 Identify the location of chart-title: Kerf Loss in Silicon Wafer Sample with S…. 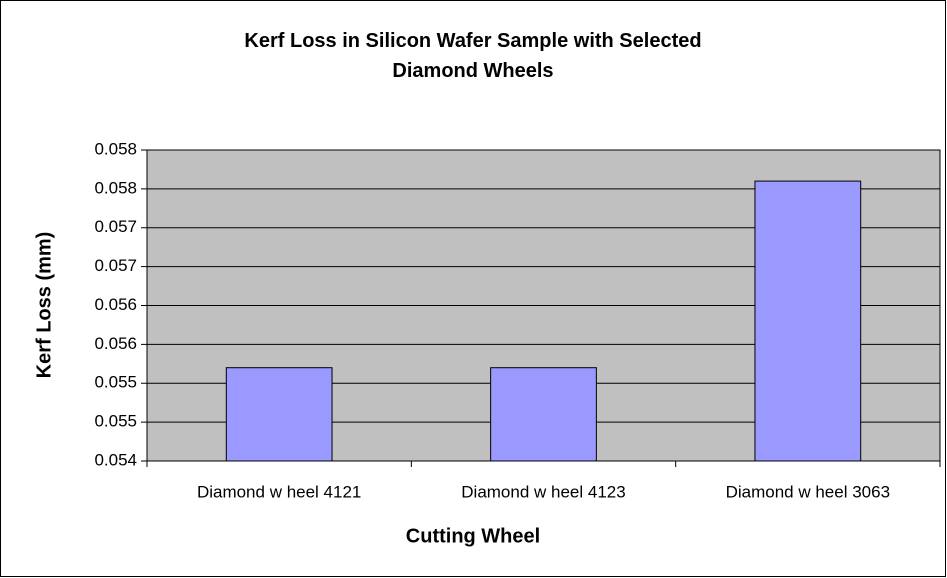
(473, 56).